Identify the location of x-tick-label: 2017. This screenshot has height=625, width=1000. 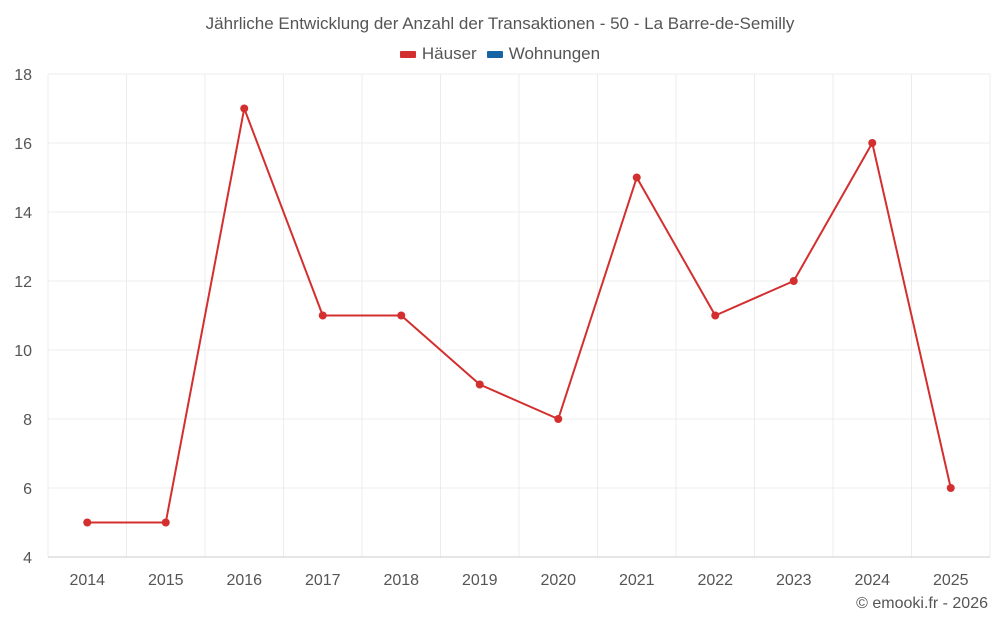
(323, 580).